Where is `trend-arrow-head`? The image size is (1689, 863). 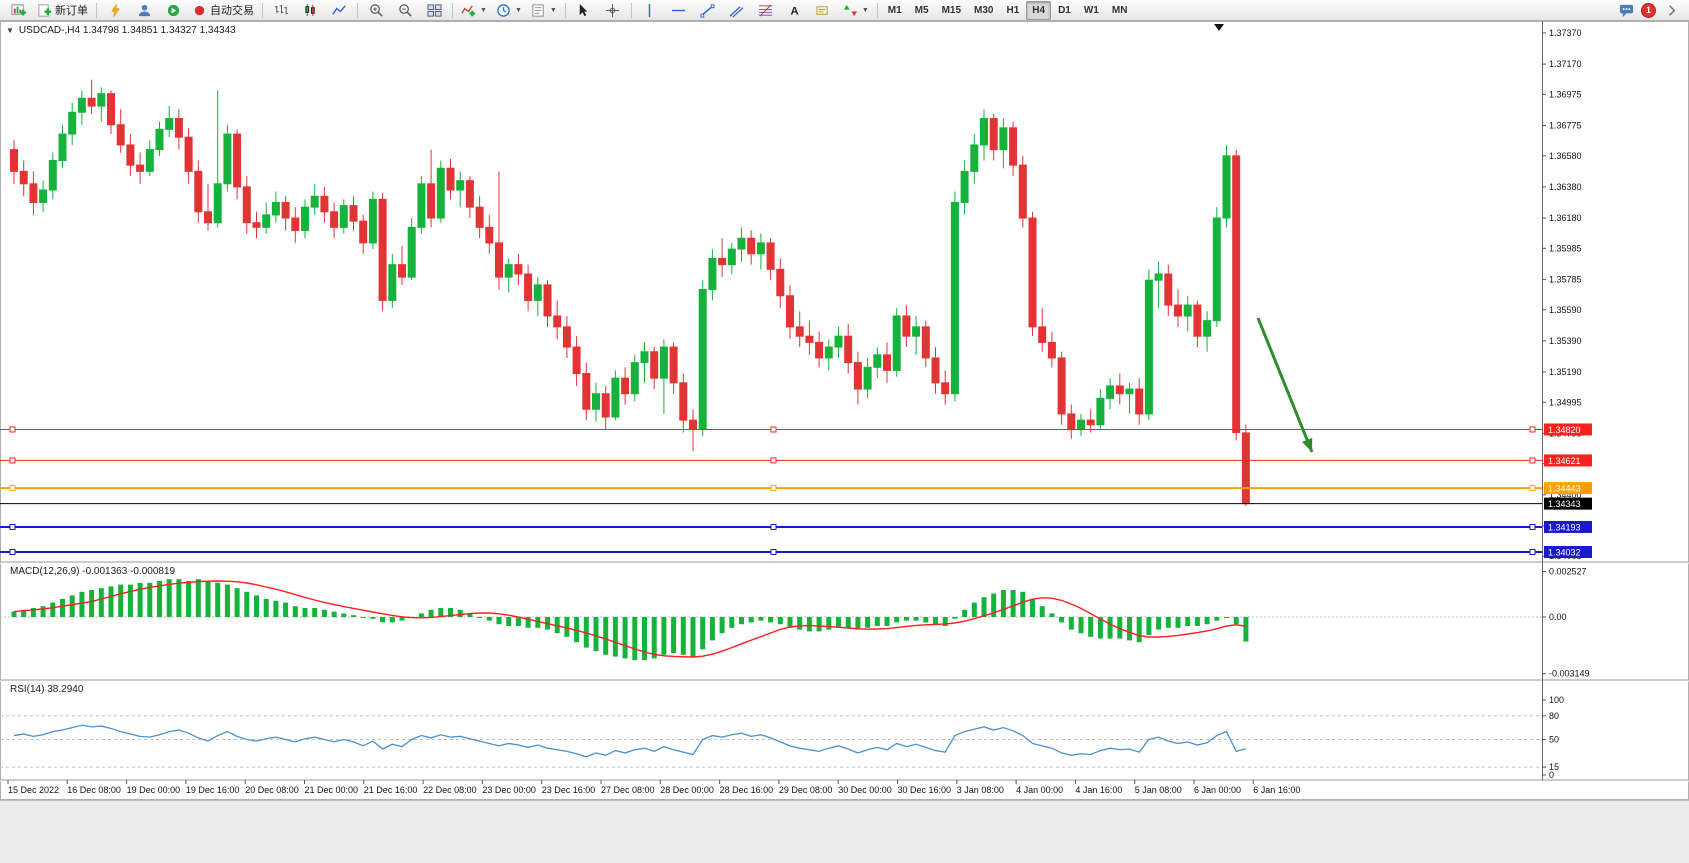
trend-arrow-head is located at coordinates (1307, 444).